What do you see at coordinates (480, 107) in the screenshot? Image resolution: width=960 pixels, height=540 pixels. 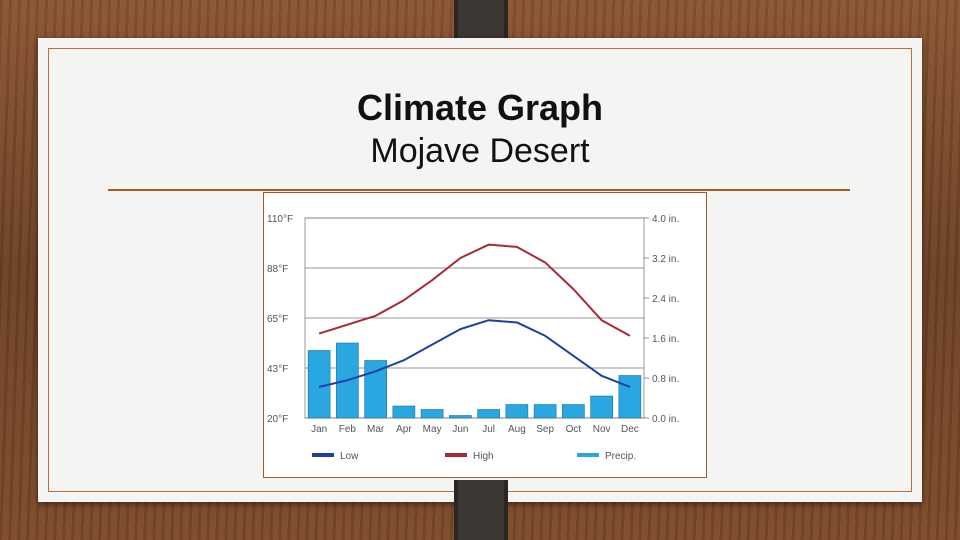 I see `slide-title: Climate Graph` at bounding box center [480, 107].